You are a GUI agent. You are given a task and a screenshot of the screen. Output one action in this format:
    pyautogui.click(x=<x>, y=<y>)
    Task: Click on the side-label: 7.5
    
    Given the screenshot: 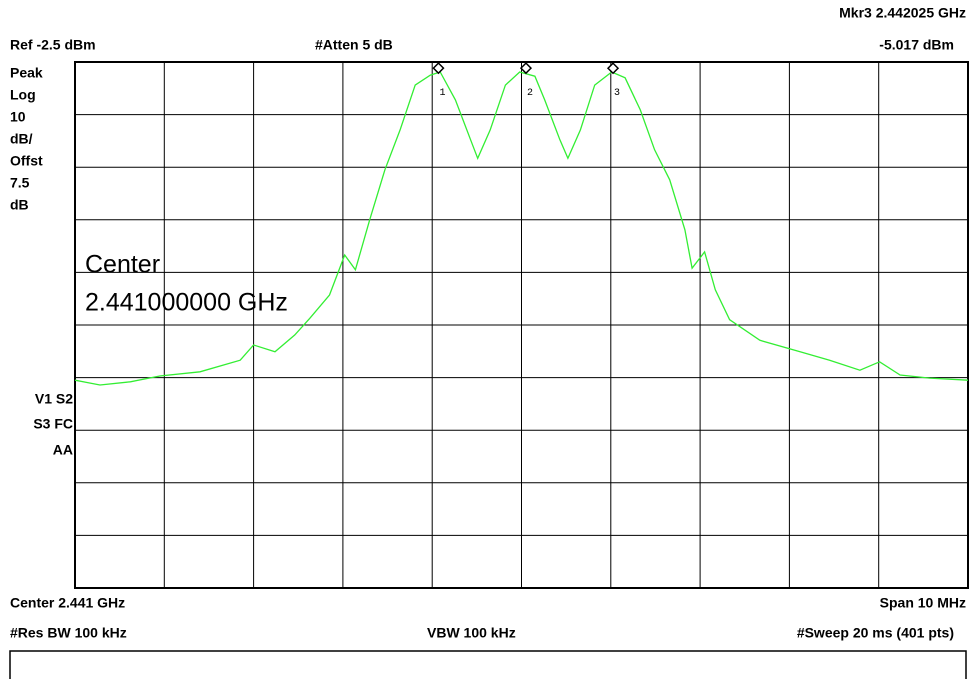 What is the action you would take?
    pyautogui.click(x=20, y=183)
    